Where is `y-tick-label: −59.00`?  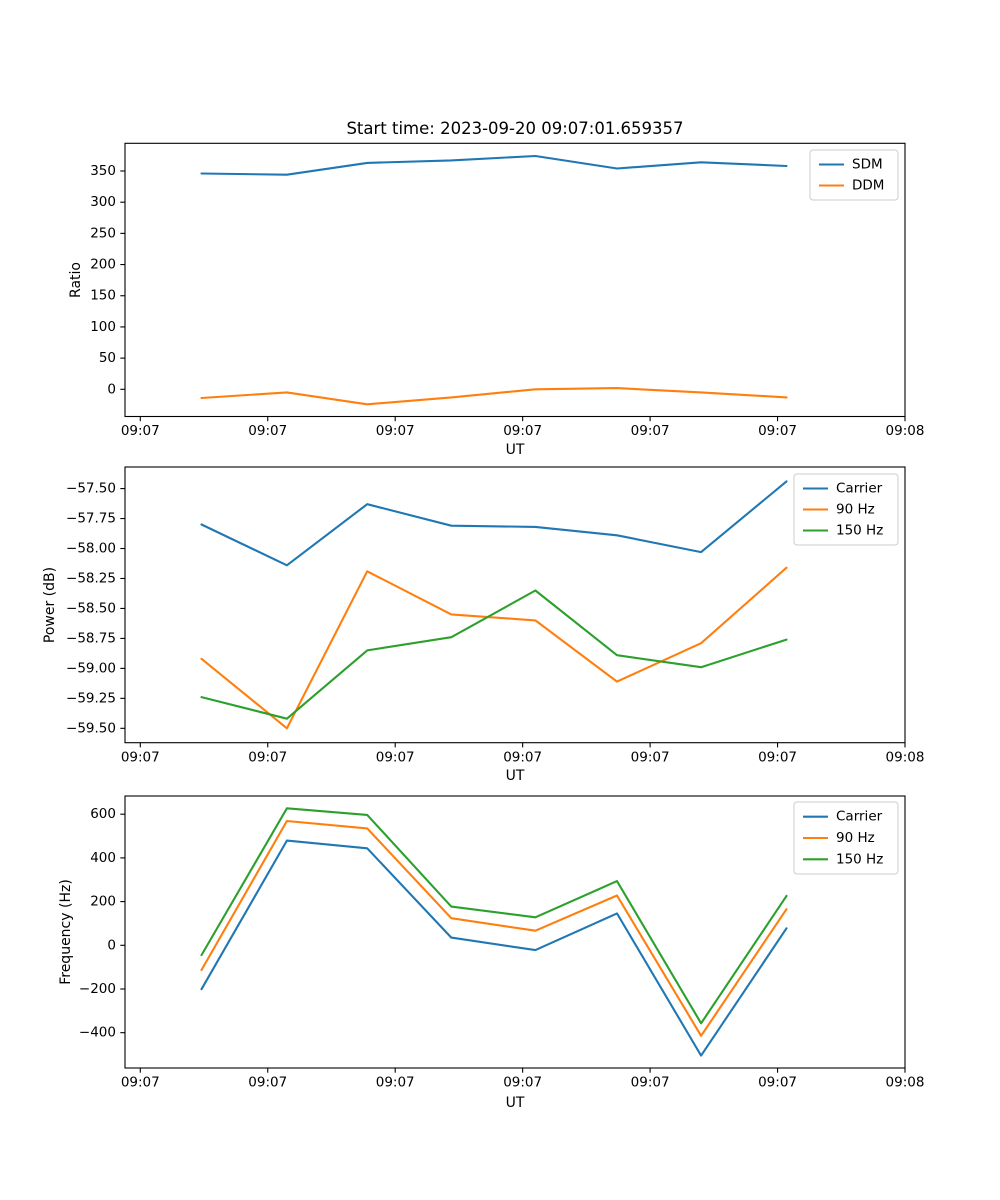 y-tick-label: −59.00 is located at coordinates (91, 668).